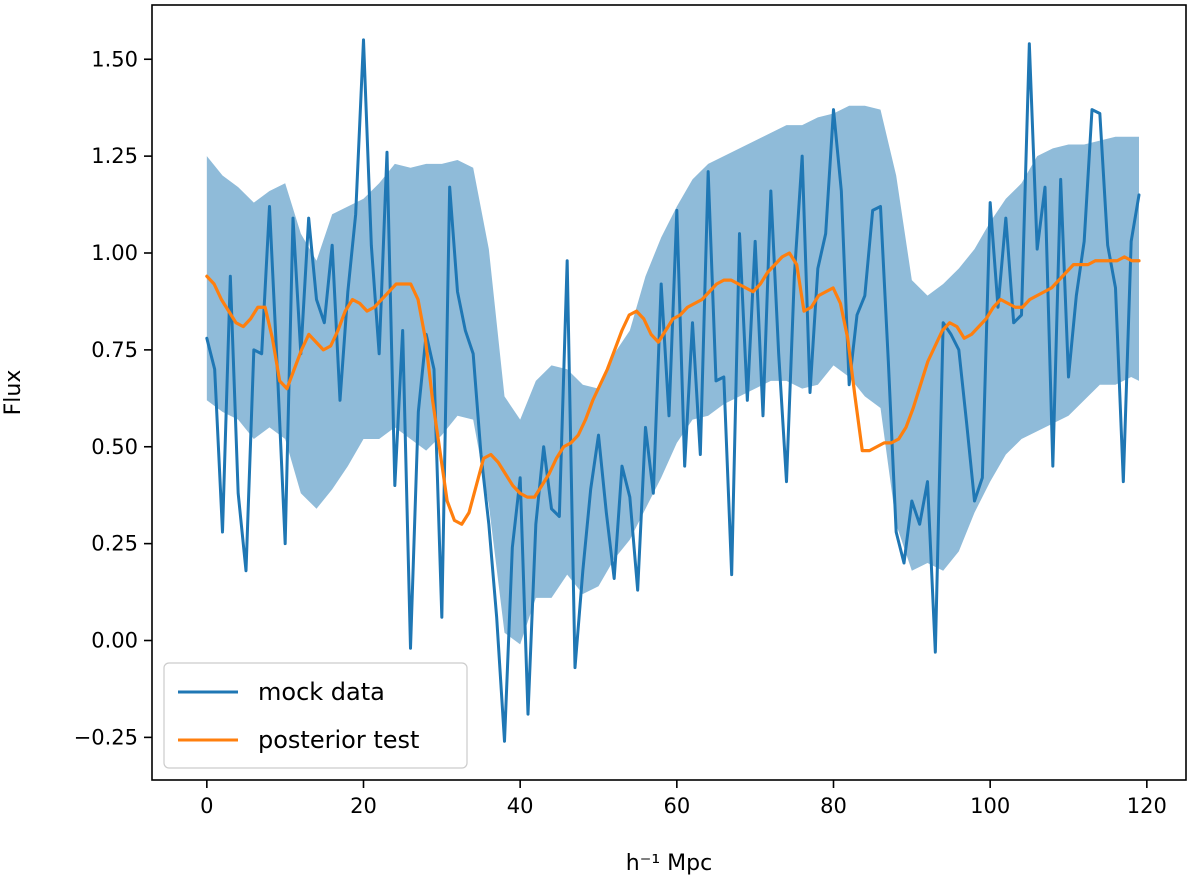 This screenshot has height=879, width=1200. I want to click on legend-label-mock-data: mock data, so click(321, 692).